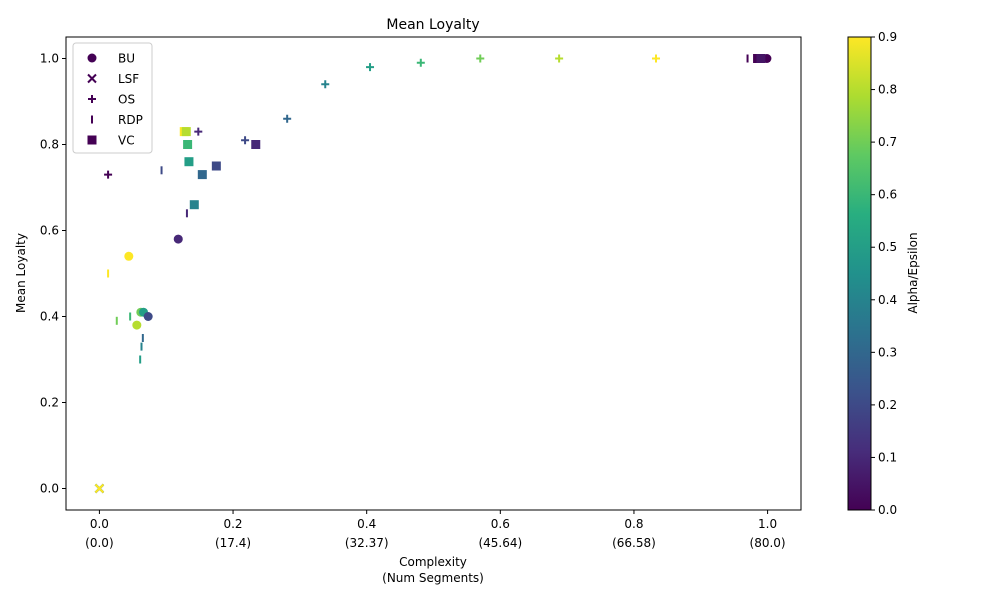 The image size is (1000, 604). What do you see at coordinates (99, 524) in the screenshot?
I see `x-tick-label-0: 0.0` at bounding box center [99, 524].